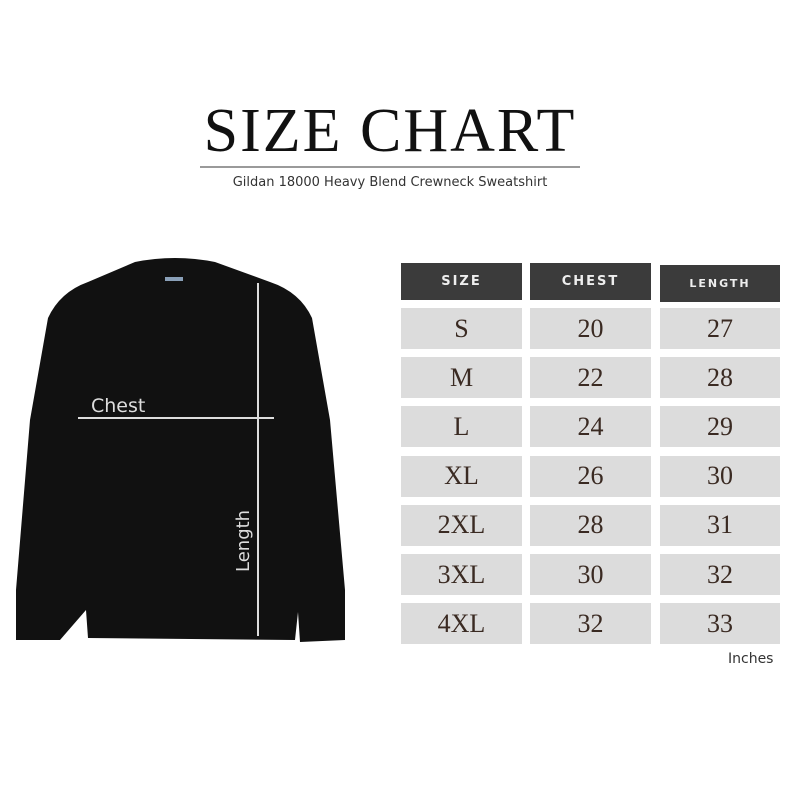 The image size is (800, 800). What do you see at coordinates (720, 624) in the screenshot?
I see `cell-length: 33` at bounding box center [720, 624].